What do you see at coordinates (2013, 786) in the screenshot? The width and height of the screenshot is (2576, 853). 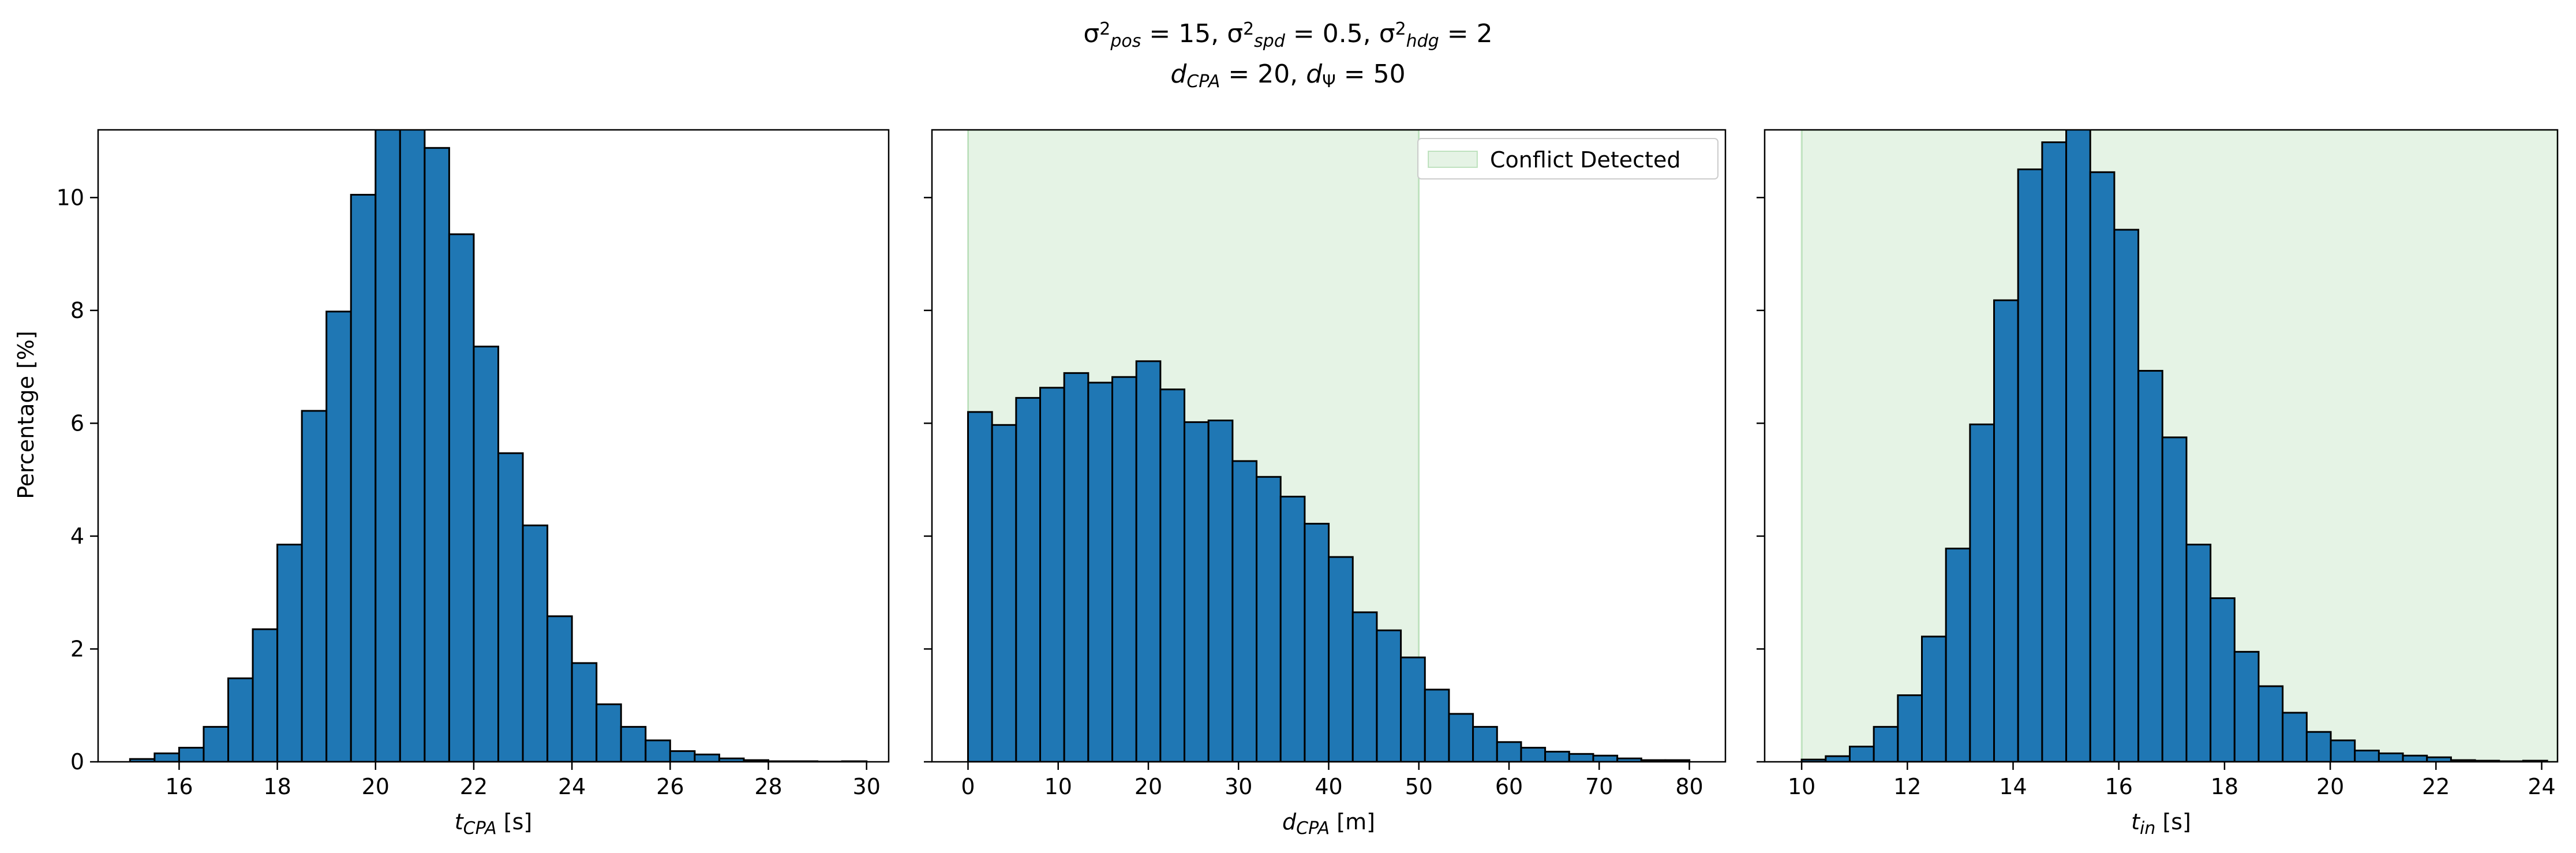 I see `x-tick-label: 14` at bounding box center [2013, 786].